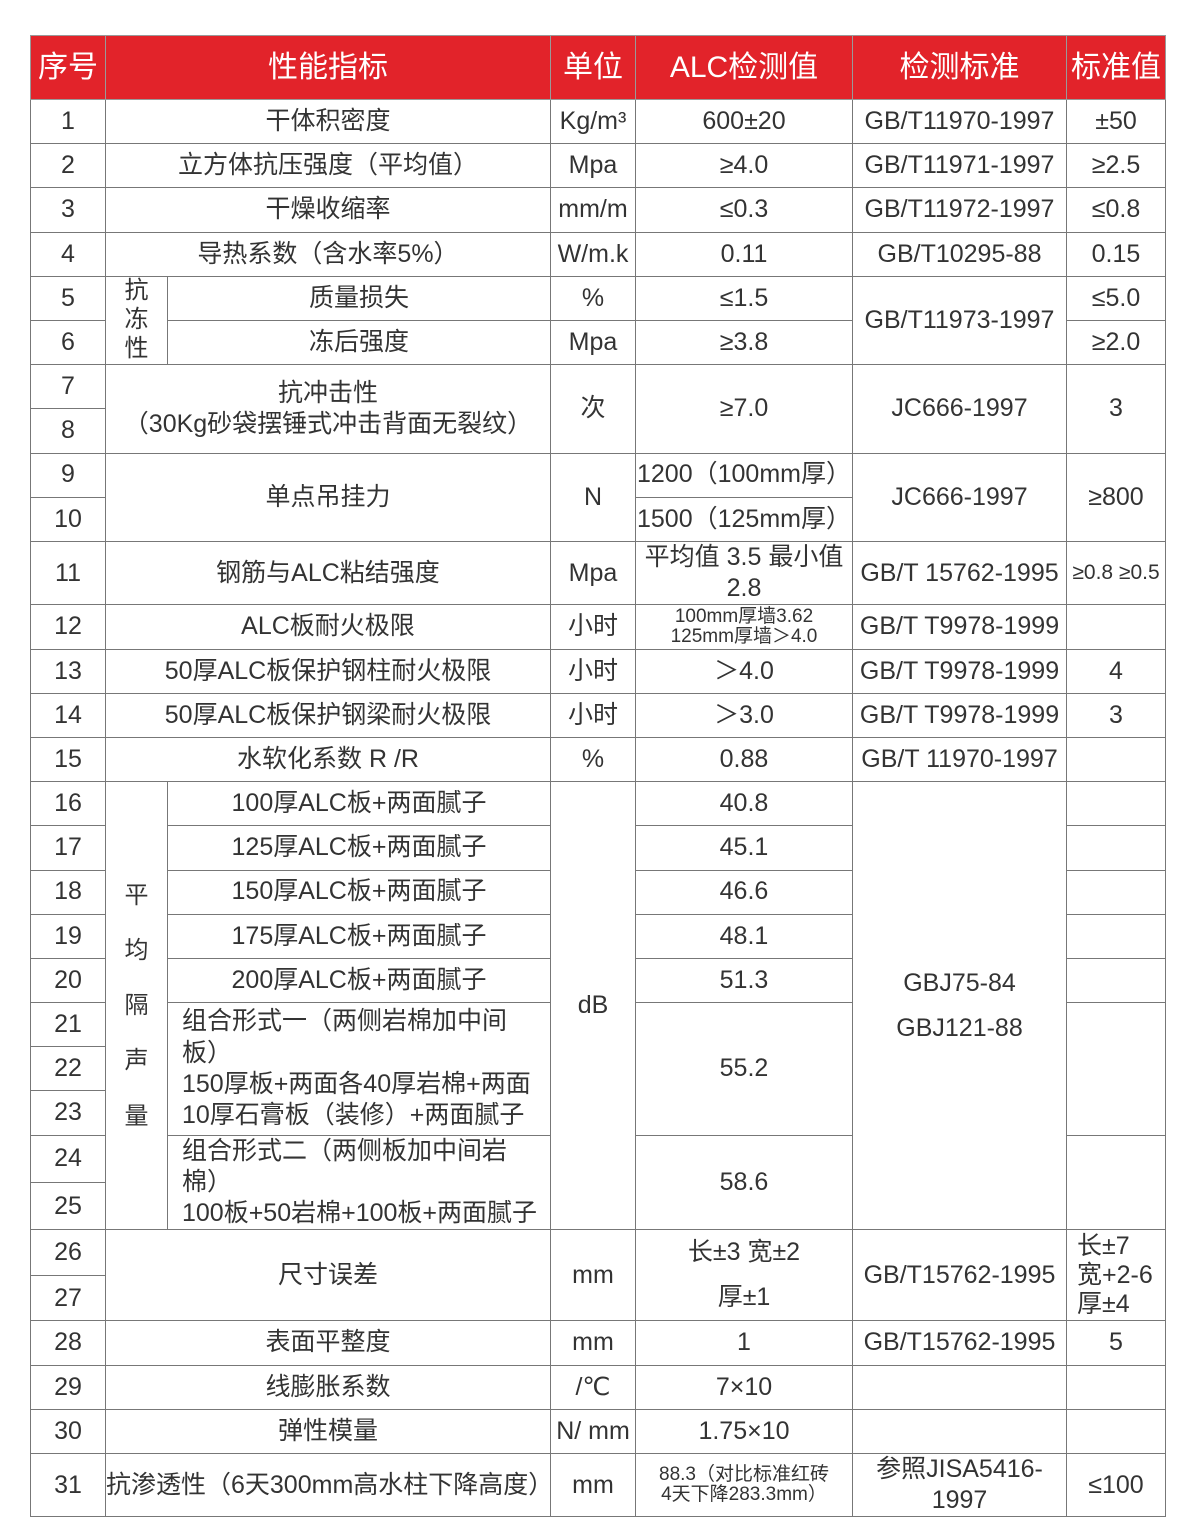 This screenshot has height=1526, width=1200. I want to click on unit: W/m.k, so click(593, 254).